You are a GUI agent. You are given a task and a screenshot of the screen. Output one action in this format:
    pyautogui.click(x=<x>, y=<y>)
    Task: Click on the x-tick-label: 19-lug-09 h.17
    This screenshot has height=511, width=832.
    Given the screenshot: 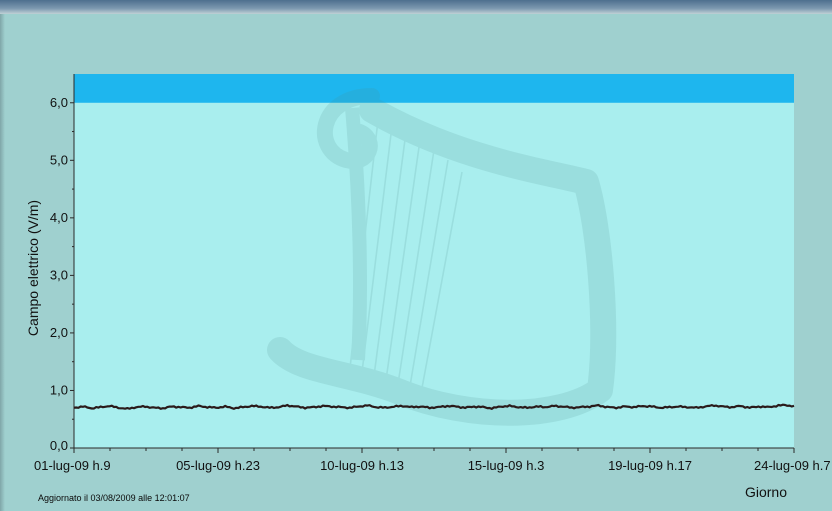 What is the action you would take?
    pyautogui.click(x=650, y=465)
    